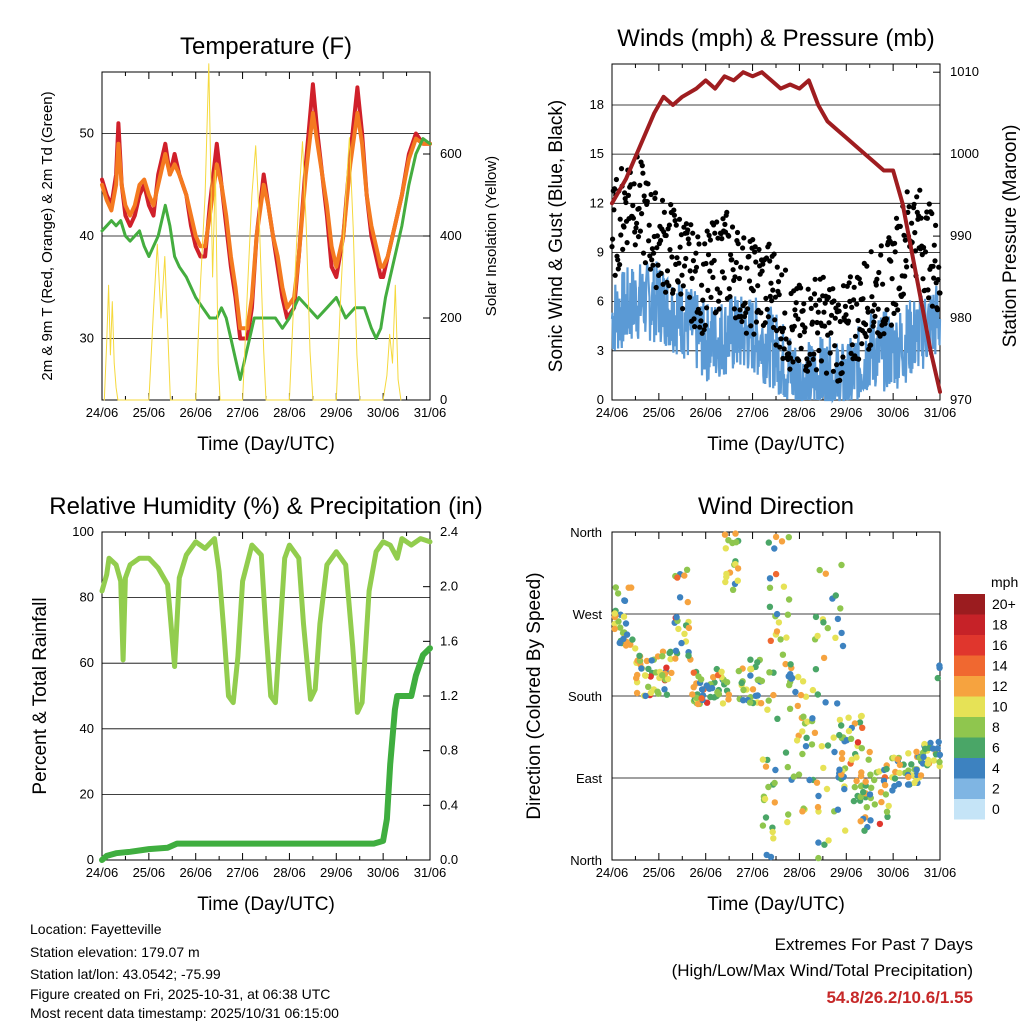  I want to click on y-tick-label: 20, so click(87, 793).